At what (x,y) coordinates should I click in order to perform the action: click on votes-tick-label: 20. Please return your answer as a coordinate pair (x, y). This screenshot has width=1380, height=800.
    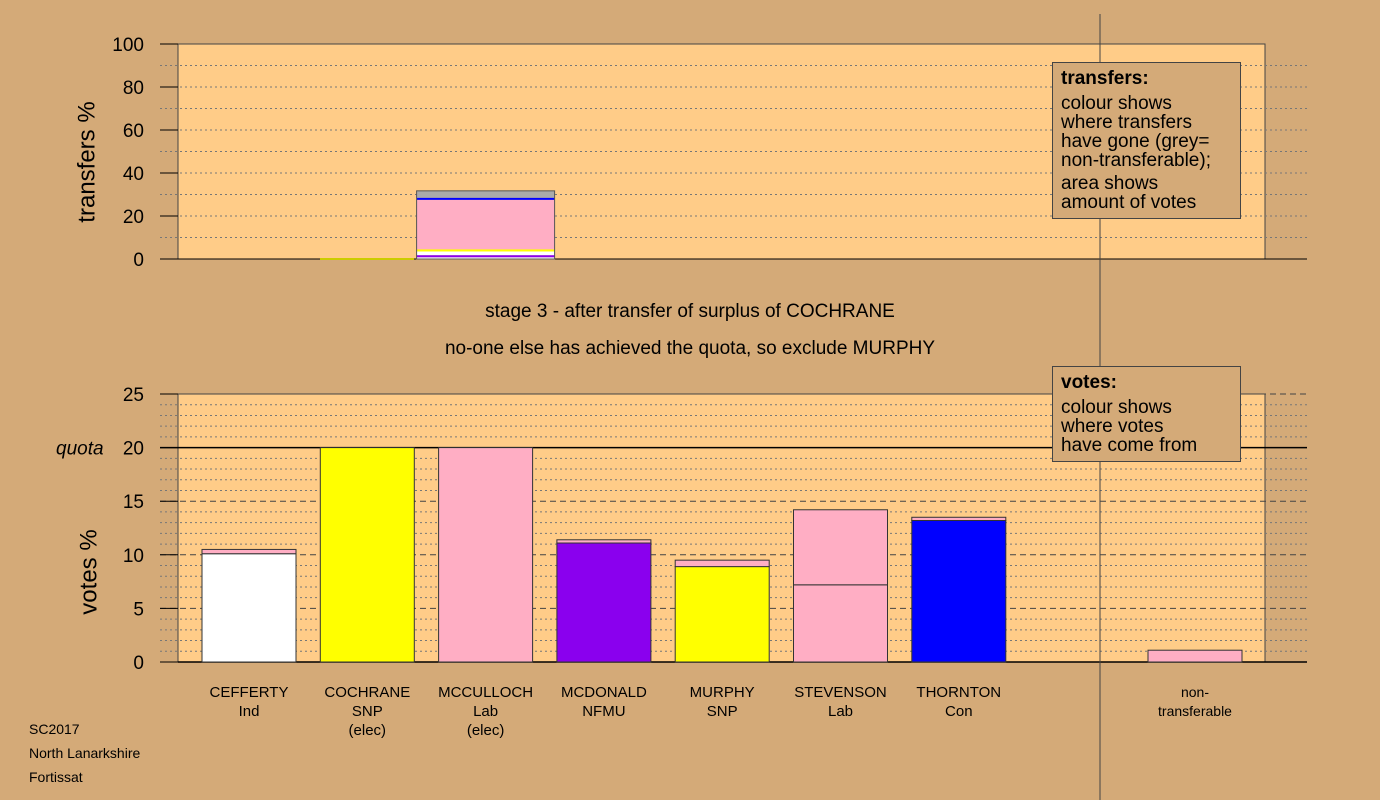
    Looking at the image, I should click on (133, 449).